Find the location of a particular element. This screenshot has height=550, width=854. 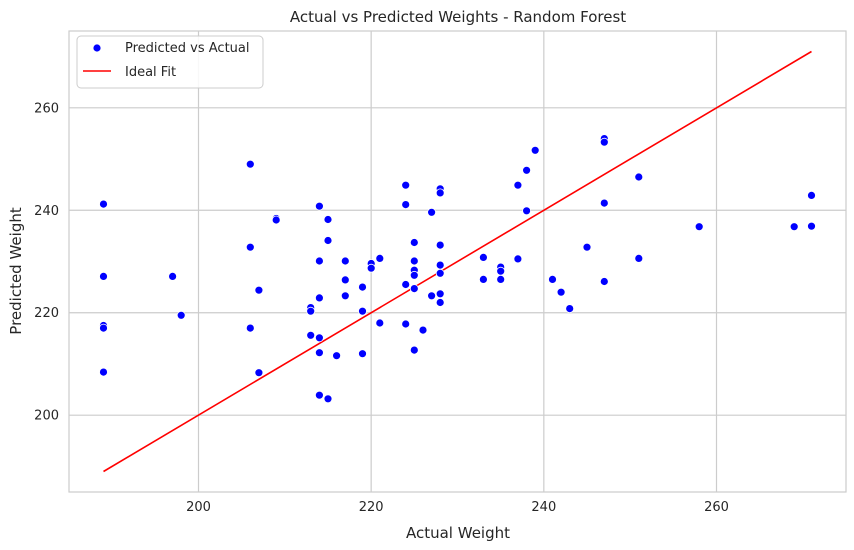

legend-label-scatter: Predicted vs Actual is located at coordinates (187, 48).